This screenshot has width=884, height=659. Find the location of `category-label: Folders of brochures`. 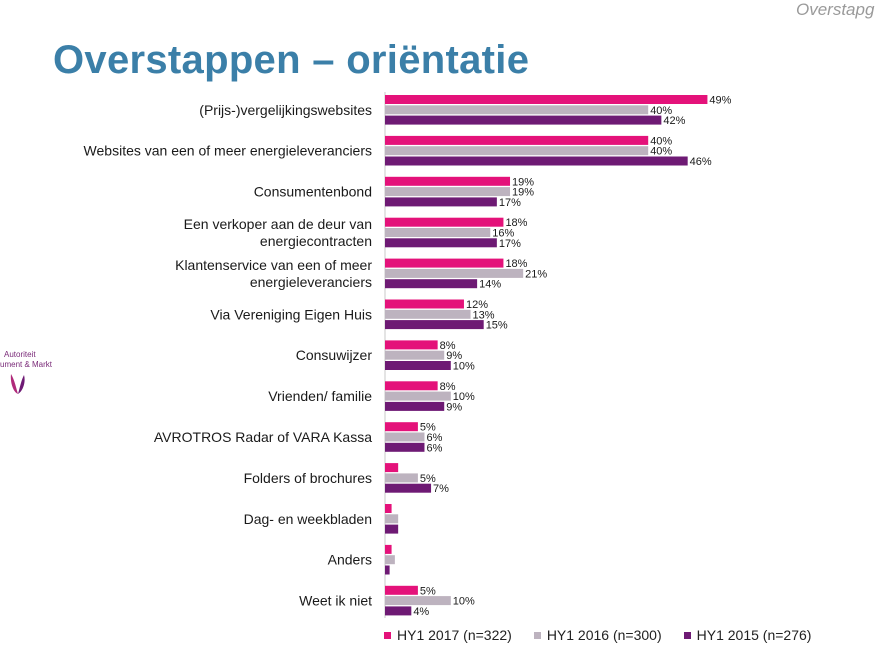

category-label: Folders of brochures is located at coordinates (308, 478).